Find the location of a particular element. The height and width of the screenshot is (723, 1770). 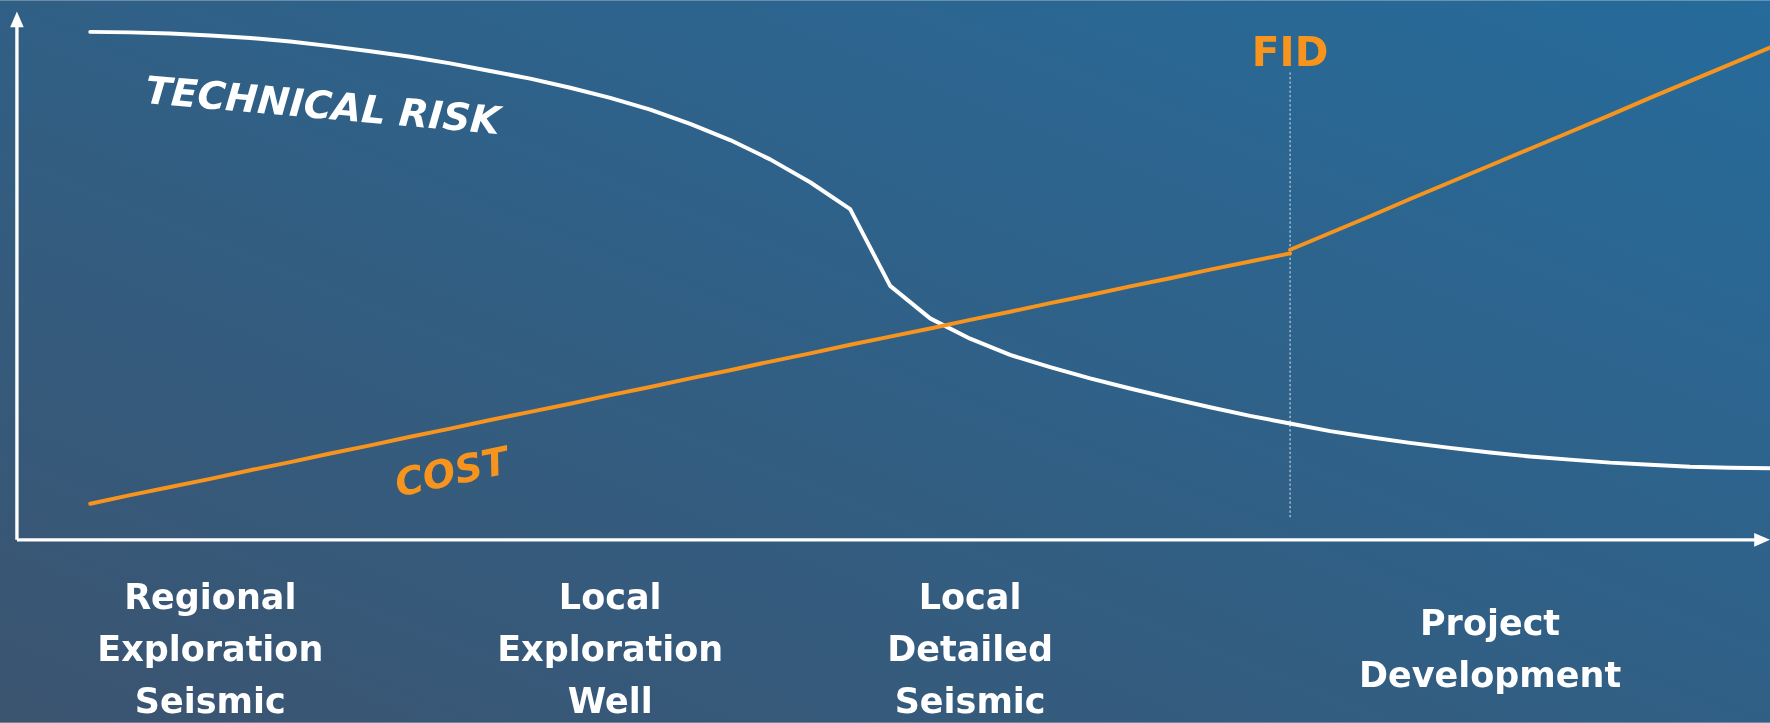

annotation: FID is located at coordinates (1290, 51).